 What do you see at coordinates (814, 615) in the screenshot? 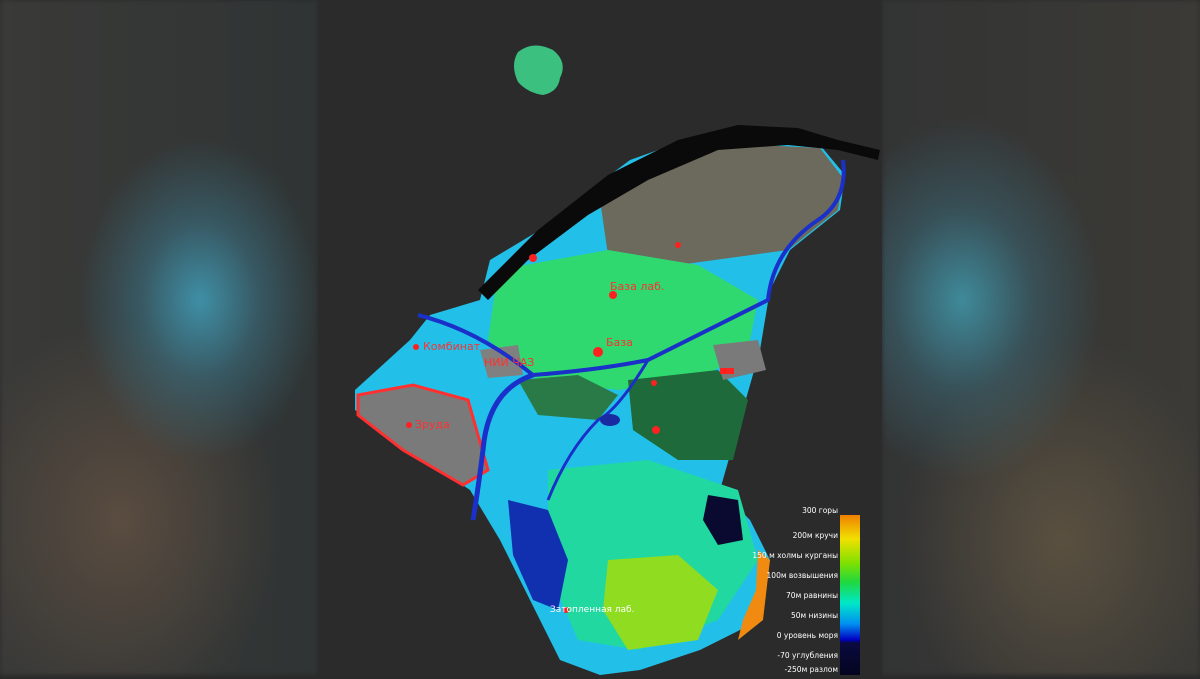
I see `legend-item: 50м низины` at bounding box center [814, 615].